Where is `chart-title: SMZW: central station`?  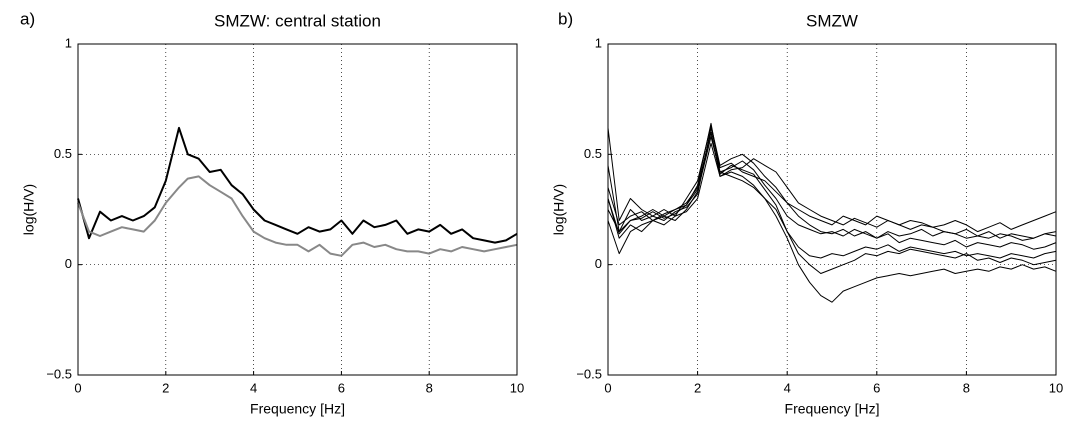 chart-title: SMZW: central station is located at coordinates (297, 20).